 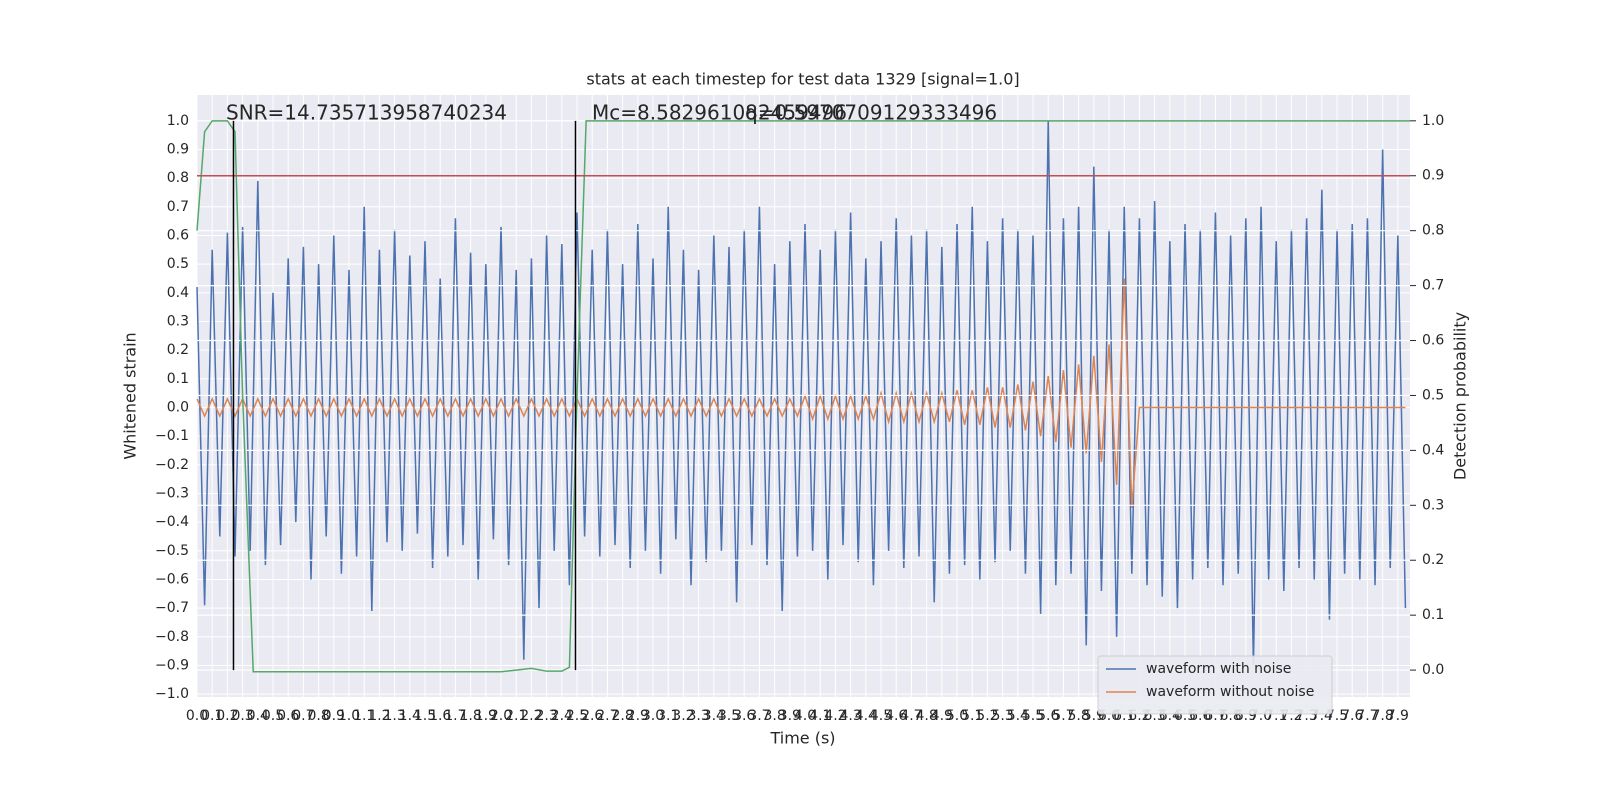 What do you see at coordinates (911, 716) in the screenshot?
I see `x-tick-label: 4.7` at bounding box center [911, 716].